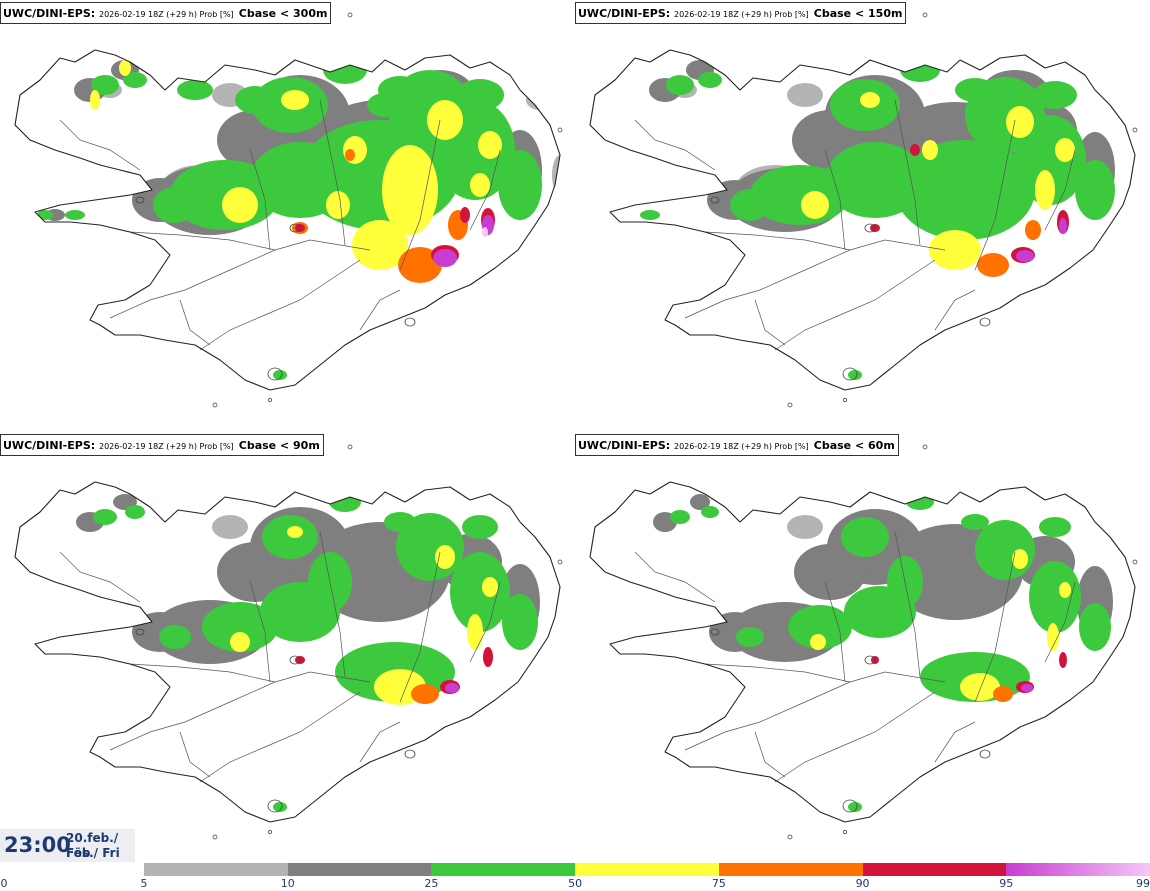 This screenshot has width=1150, height=891. What do you see at coordinates (1143, 883) in the screenshot?
I see `colorbar-tick-label: 99` at bounding box center [1143, 883].